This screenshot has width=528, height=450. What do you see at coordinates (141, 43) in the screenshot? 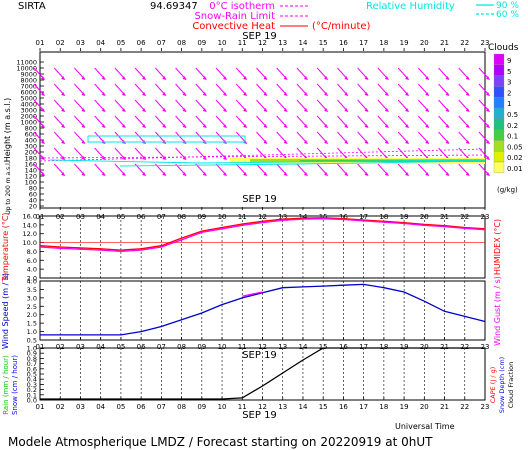
I see `hour-label: 06` at bounding box center [141, 43].